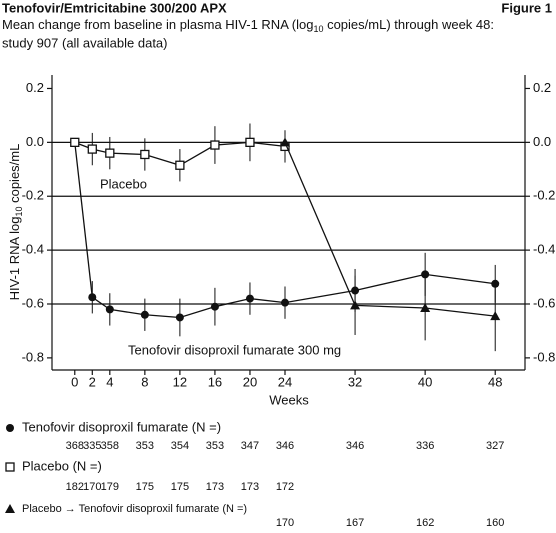 Image resolution: width=556 pixels, height=533 pixels. I want to click on x-tick-label: 24, so click(285, 381).